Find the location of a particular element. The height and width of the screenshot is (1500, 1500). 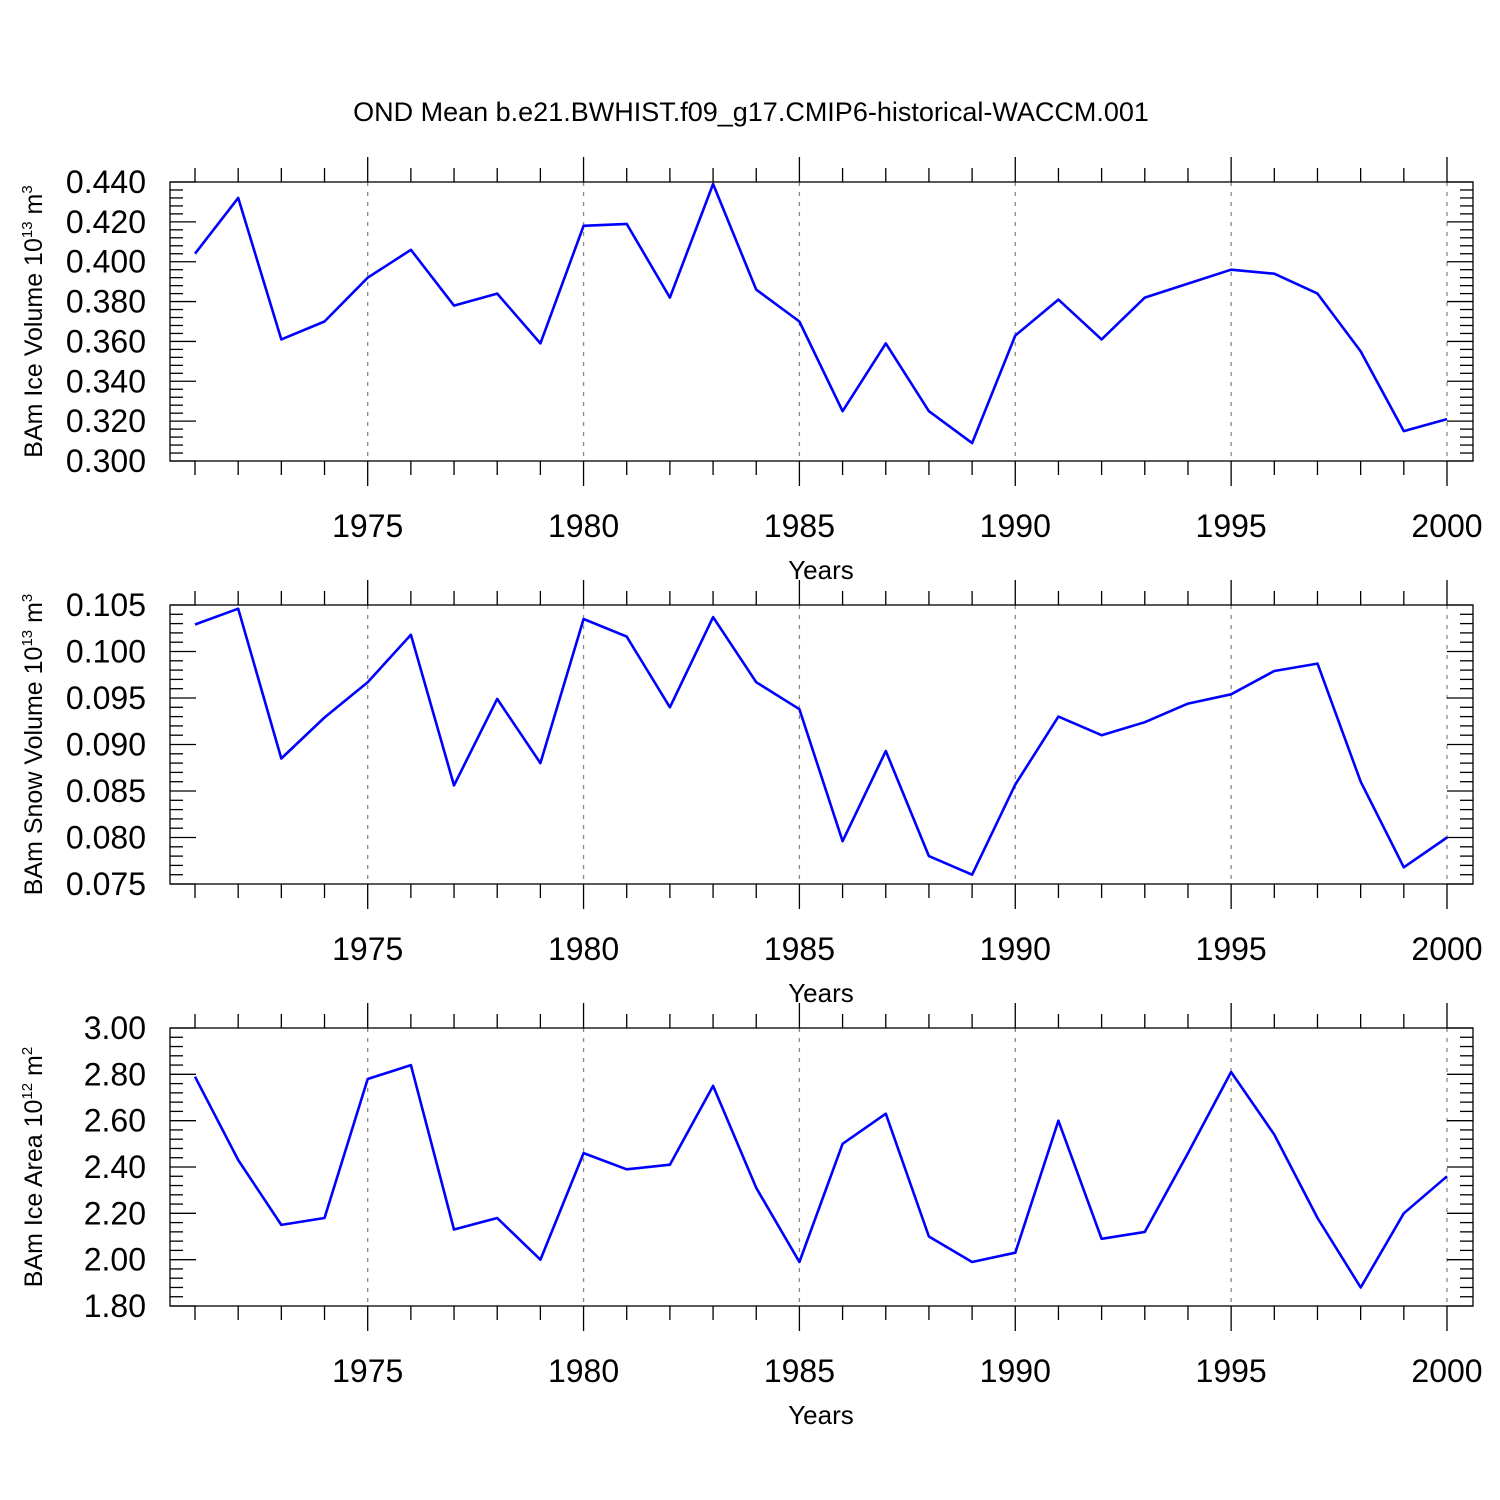

y-axis-label-superscript: 2 is located at coordinates (27, 1051).